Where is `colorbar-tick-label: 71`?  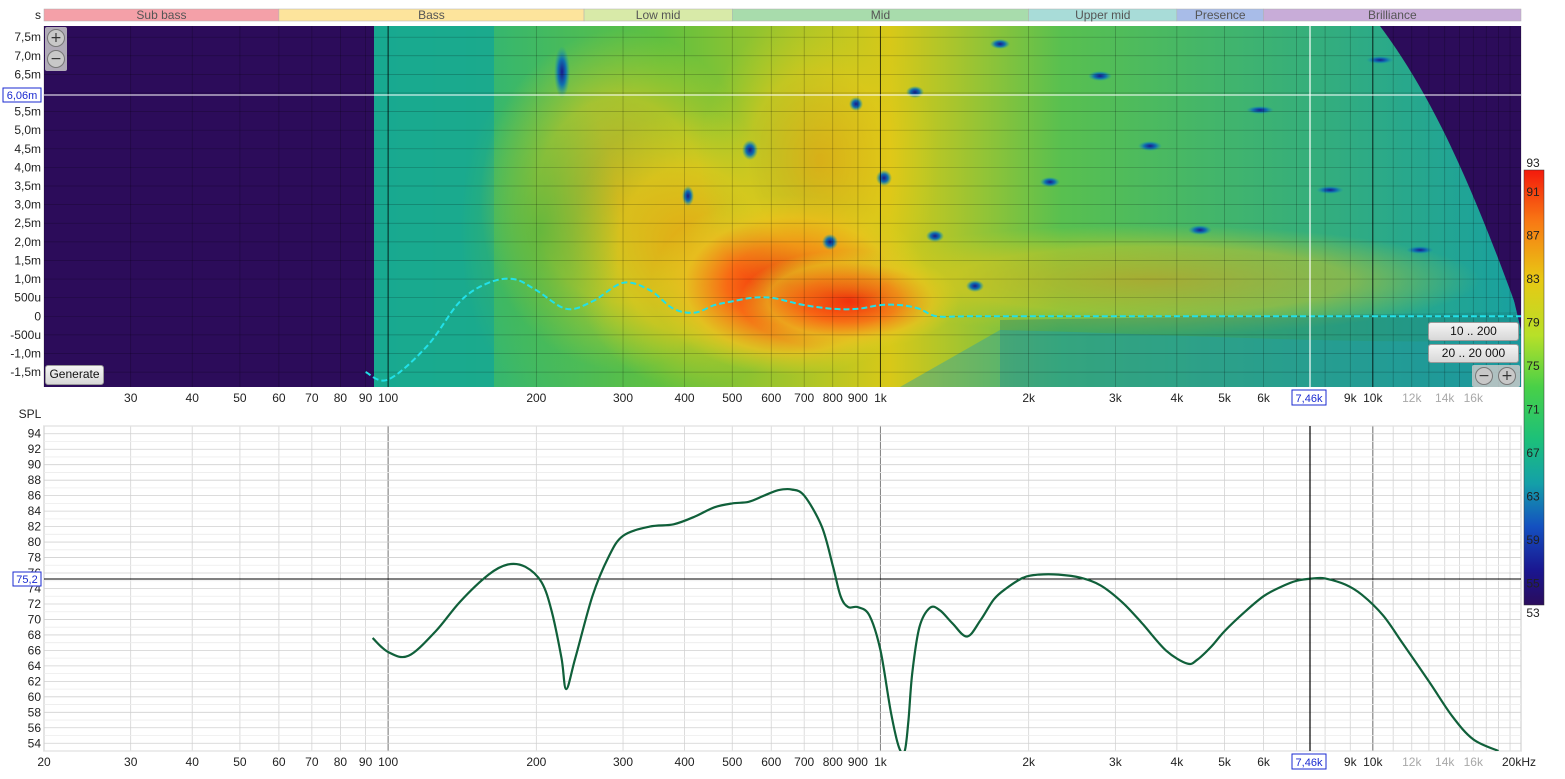
colorbar-tick-label: 71 is located at coordinates (1533, 409).